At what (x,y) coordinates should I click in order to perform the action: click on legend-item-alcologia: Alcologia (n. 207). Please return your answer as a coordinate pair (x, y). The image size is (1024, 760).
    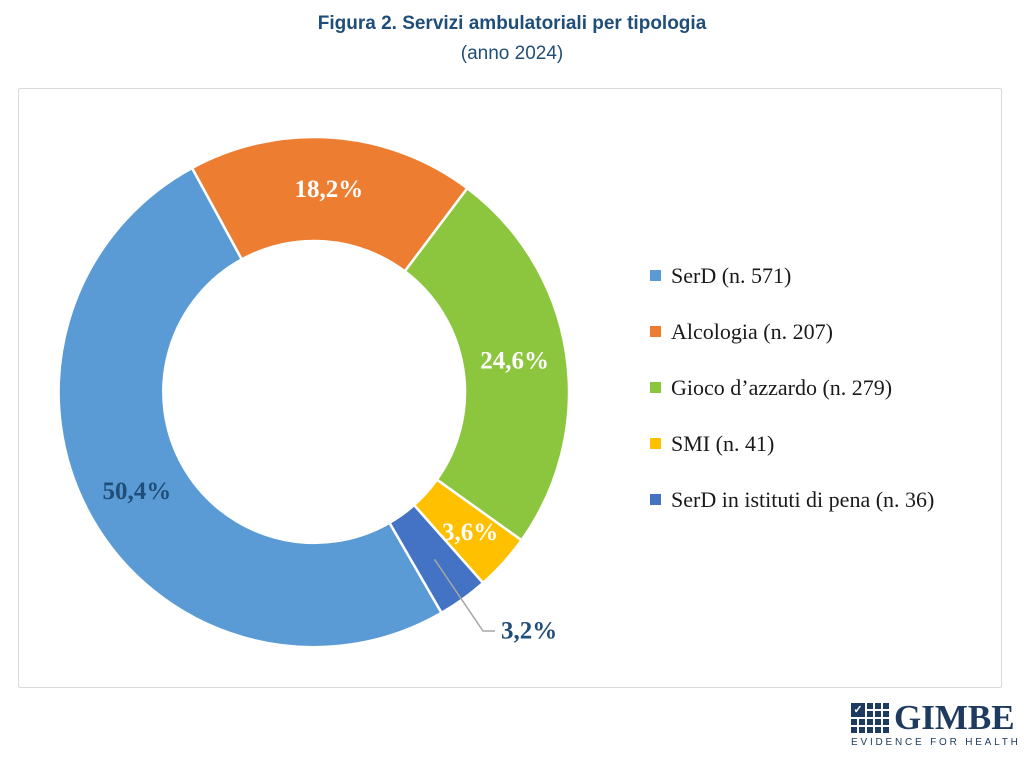
    Looking at the image, I should click on (820, 331).